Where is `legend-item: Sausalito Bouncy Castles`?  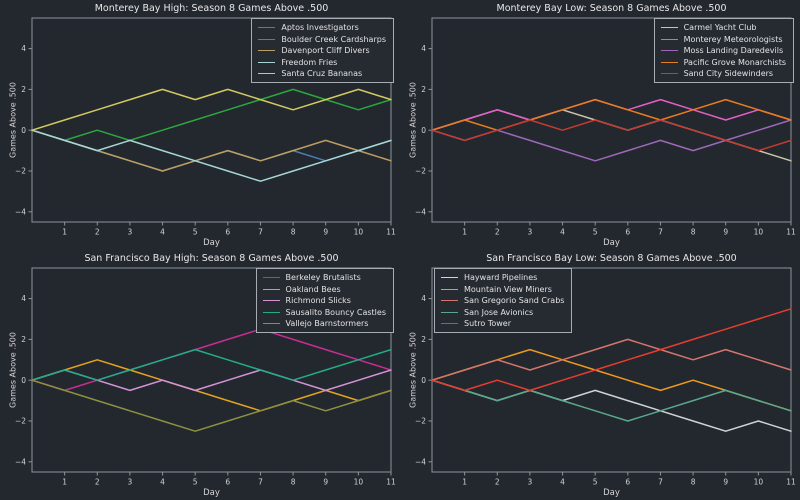 legend-item: Sausalito Bouncy Castles is located at coordinates (324, 312).